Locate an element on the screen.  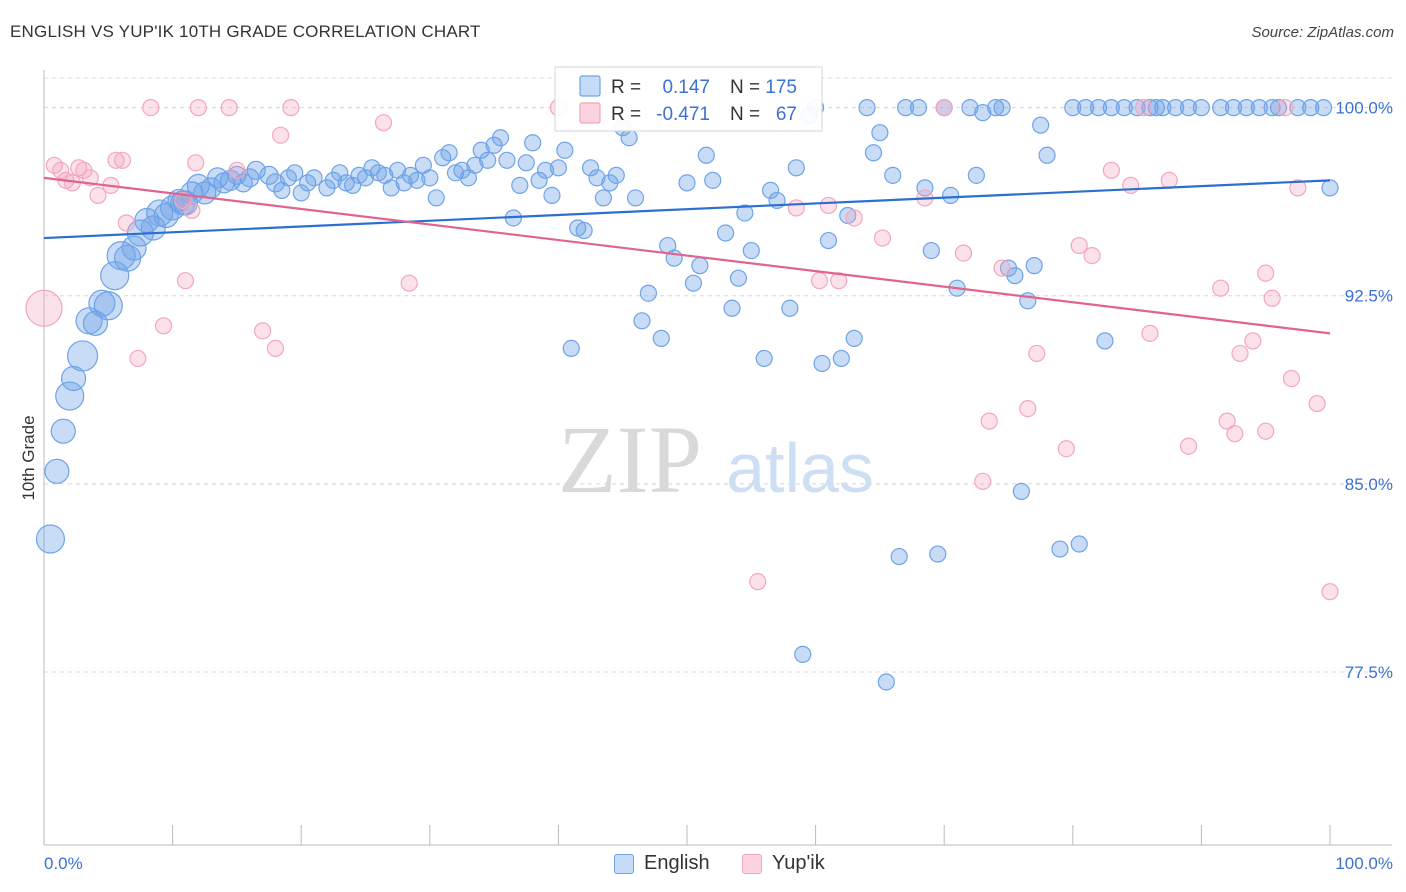
legend-swatch-yupik is located at coordinates (752, 863).